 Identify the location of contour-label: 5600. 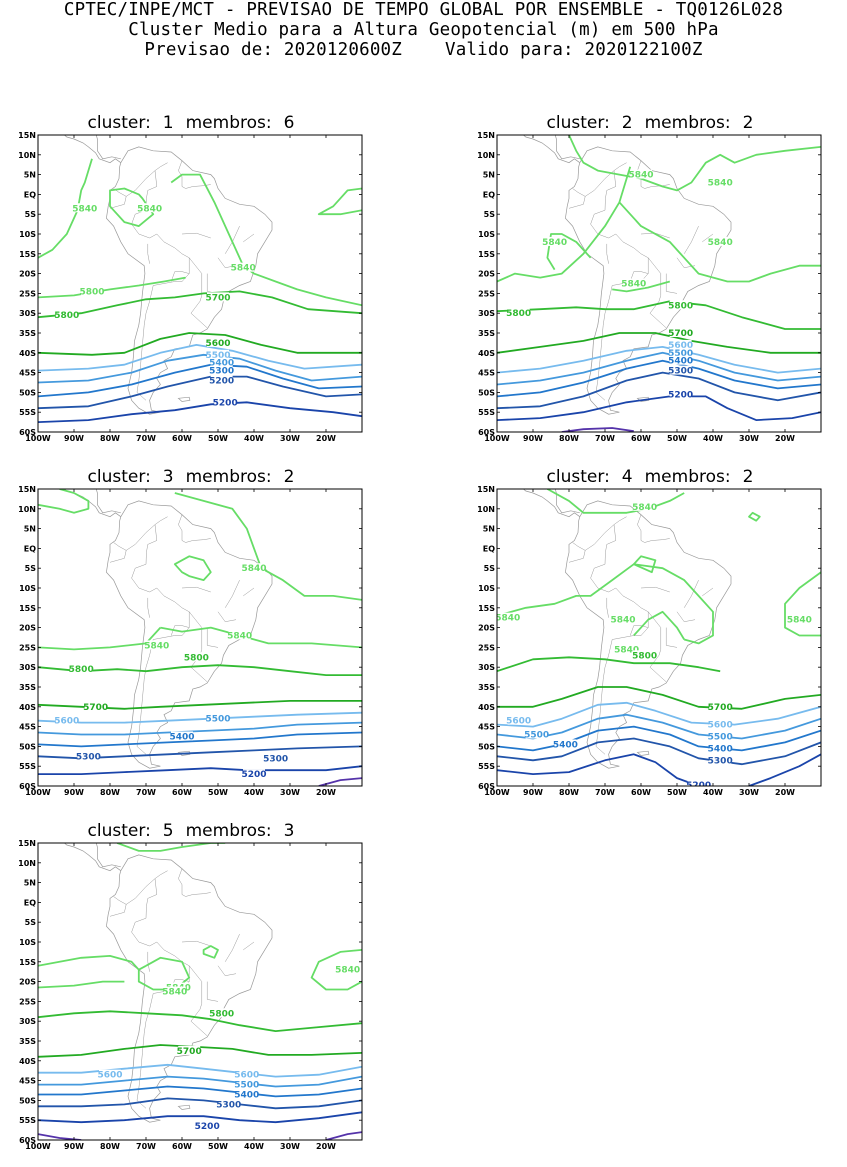
(217, 344).